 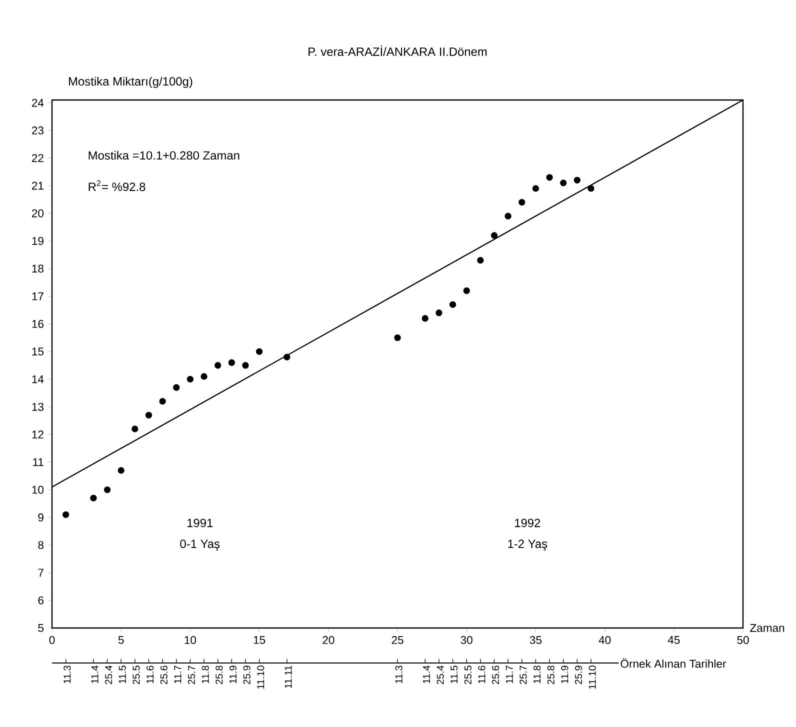 I want to click on x-tick-label: 50, so click(x=743, y=640).